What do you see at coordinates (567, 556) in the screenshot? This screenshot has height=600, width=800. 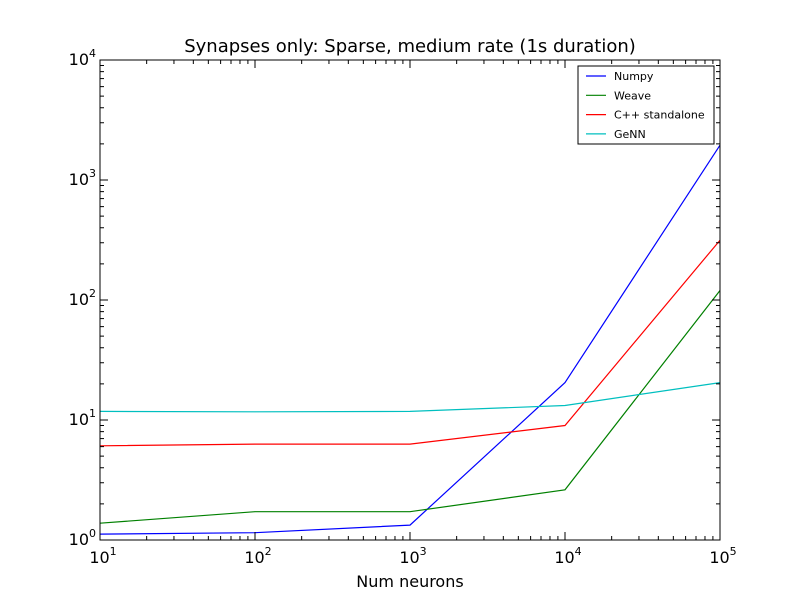 I see `x-tick-label: 10⁴` at bounding box center [567, 556].